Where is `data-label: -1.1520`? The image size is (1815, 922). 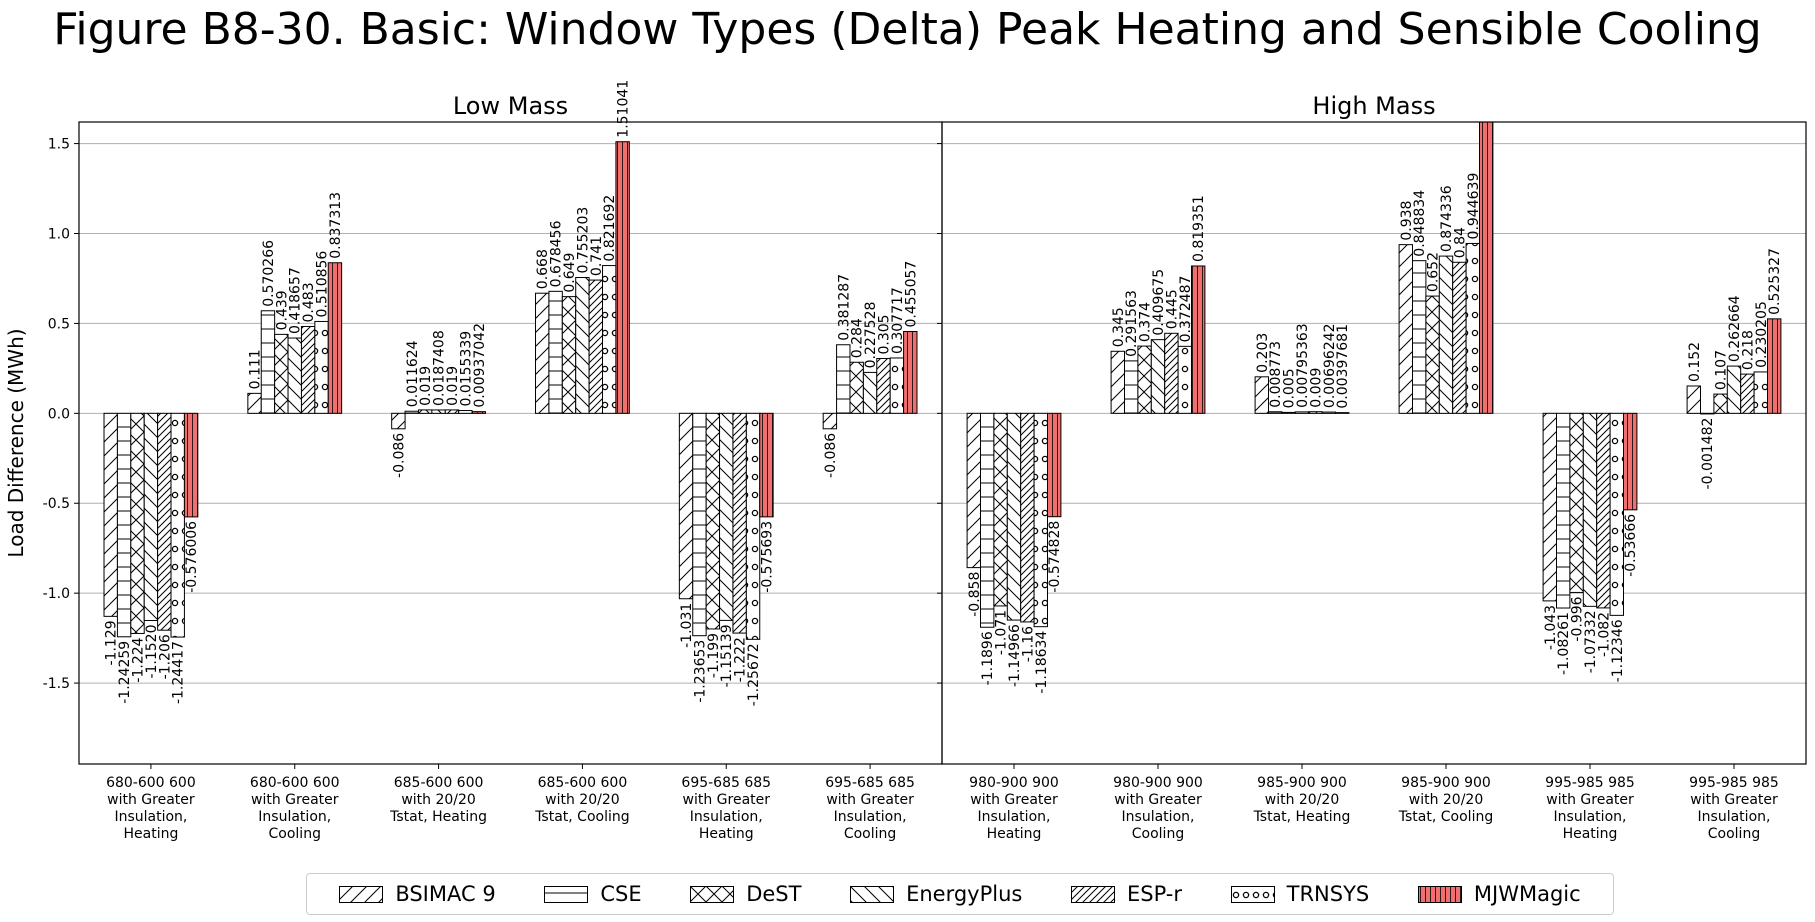
data-label: -1.1520 is located at coordinates (152, 651).